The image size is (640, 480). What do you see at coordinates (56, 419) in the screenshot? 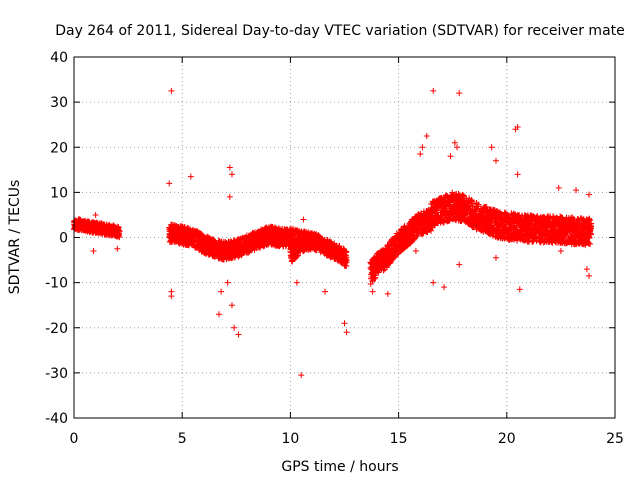
I see `y-tick-label: -40` at bounding box center [56, 419].